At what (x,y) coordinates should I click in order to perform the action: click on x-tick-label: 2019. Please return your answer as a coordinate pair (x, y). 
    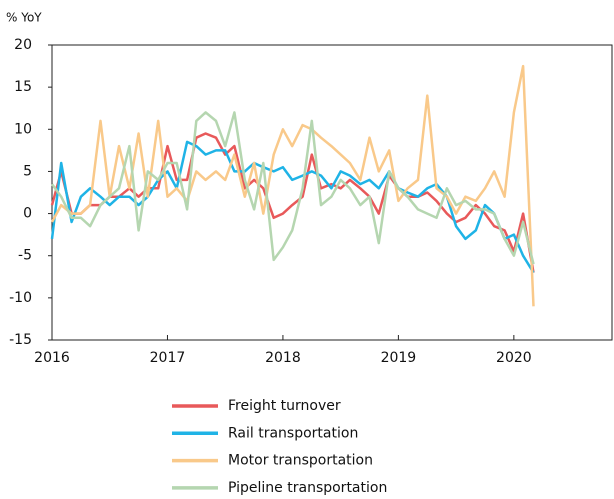
    Looking at the image, I should click on (399, 358).